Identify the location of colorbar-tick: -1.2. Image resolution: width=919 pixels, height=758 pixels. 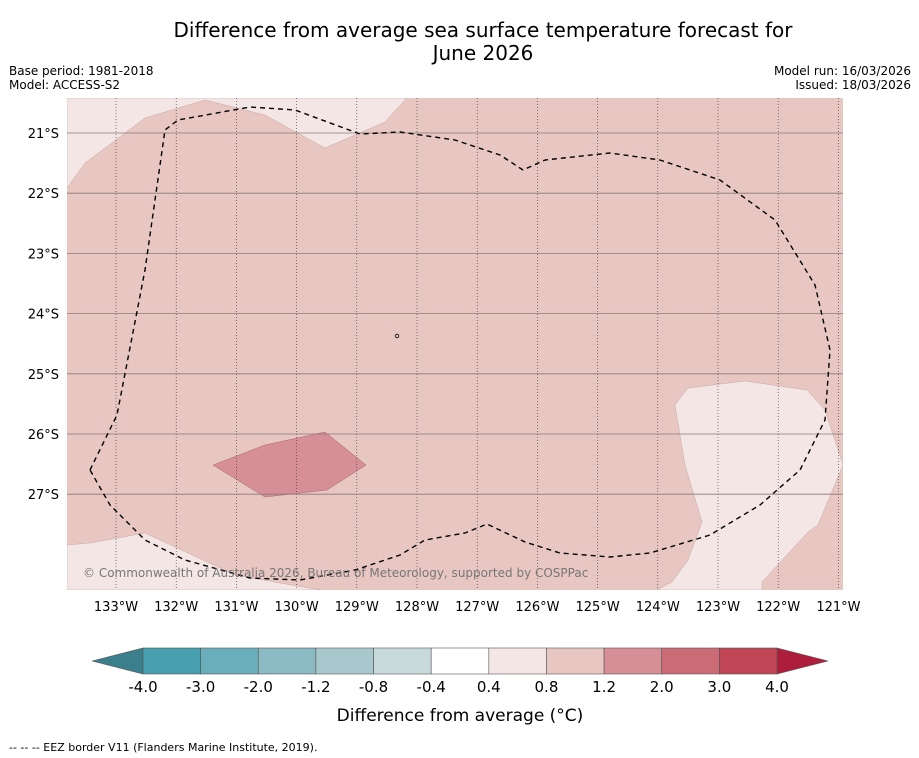
(315, 687).